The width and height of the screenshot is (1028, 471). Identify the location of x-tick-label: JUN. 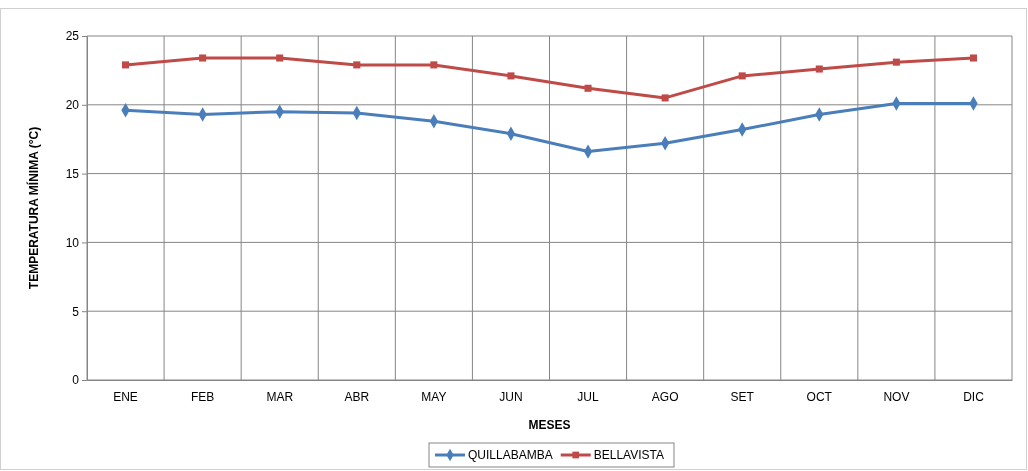
(511, 396).